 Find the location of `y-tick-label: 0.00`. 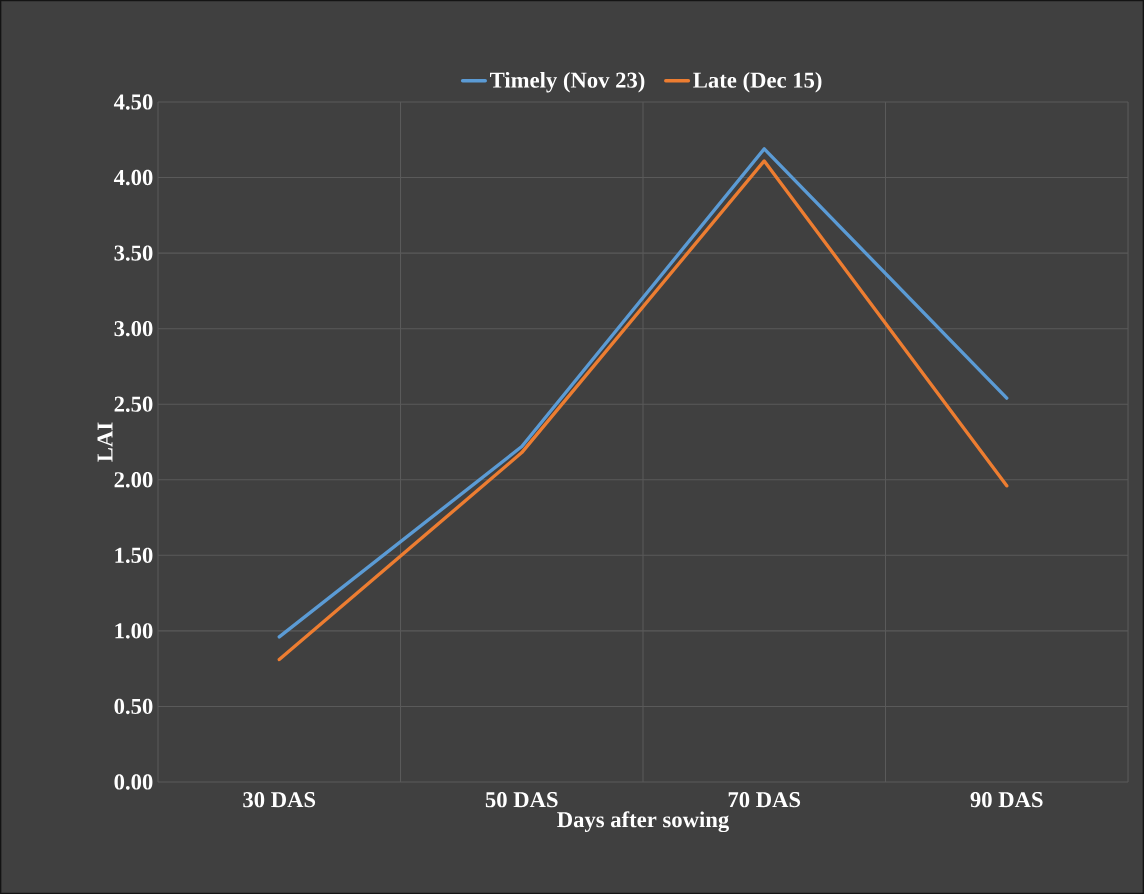

y-tick-label: 0.00 is located at coordinates (133, 782).